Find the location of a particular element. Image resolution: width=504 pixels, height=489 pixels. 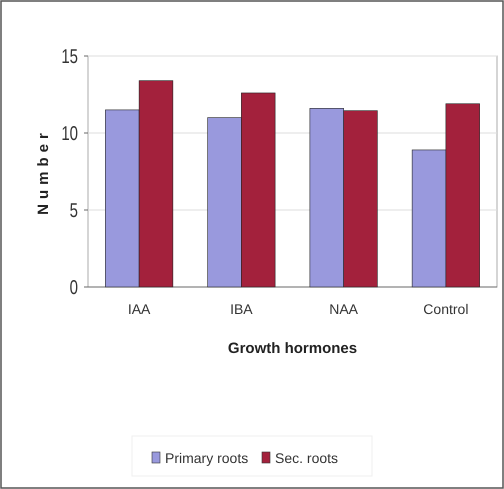

legend-label: Primary roots is located at coordinates (206, 458).